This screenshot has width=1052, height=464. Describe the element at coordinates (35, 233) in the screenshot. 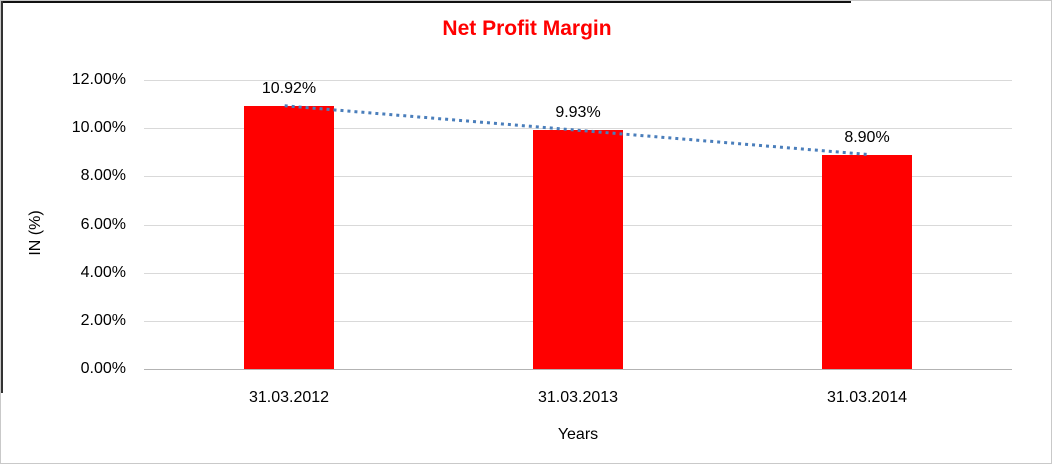

I see `y-axis-title: IN (%)` at that location.